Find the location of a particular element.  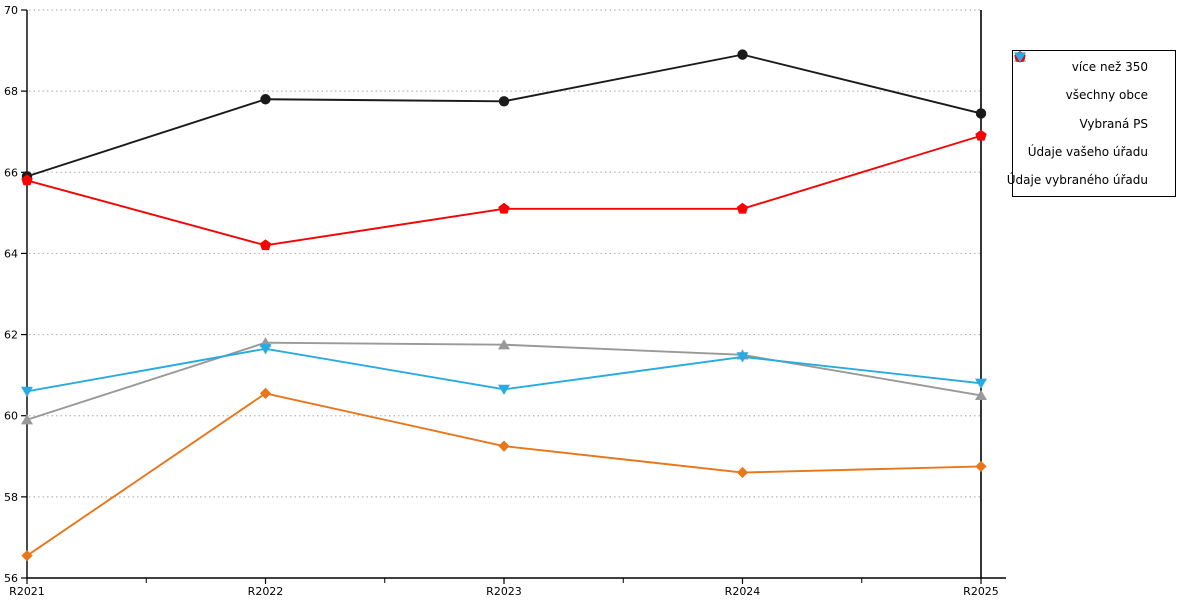

legend-item: Údaje vybraného úřadu is located at coordinates (1091, 123).